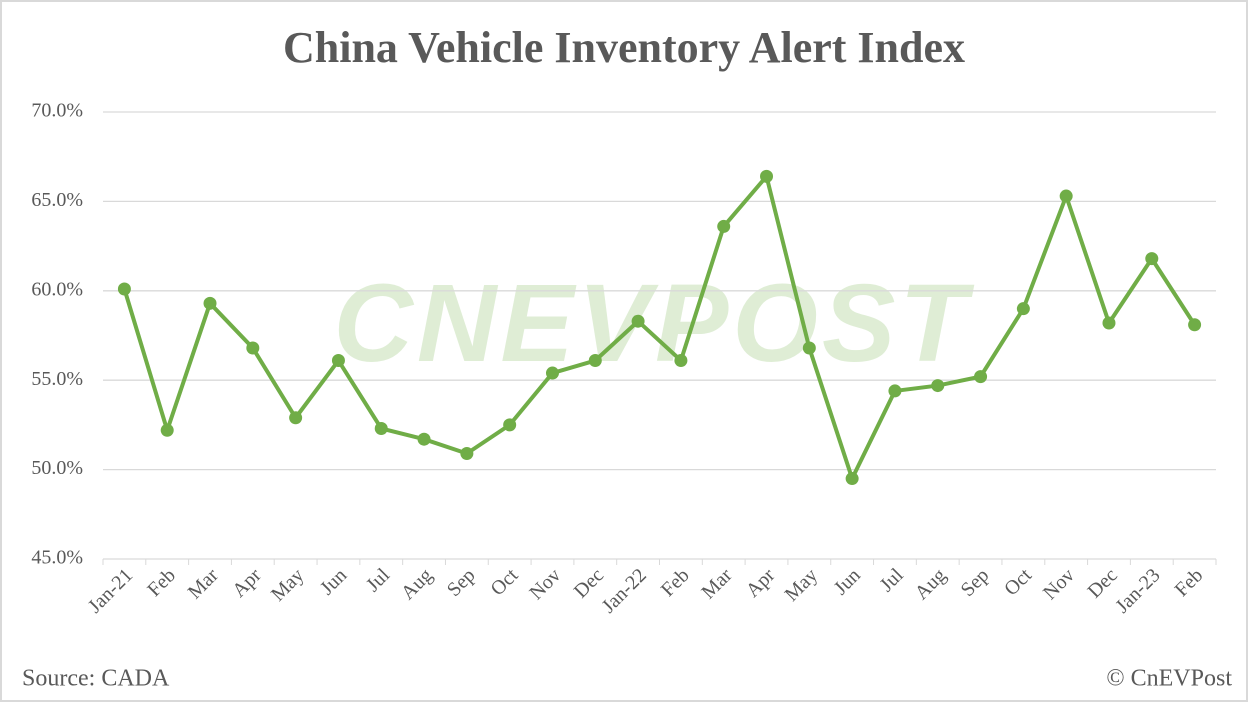 The height and width of the screenshot is (702, 1248). Describe the element at coordinates (57, 111) in the screenshot. I see `y-tick-label: 70.0%` at that location.